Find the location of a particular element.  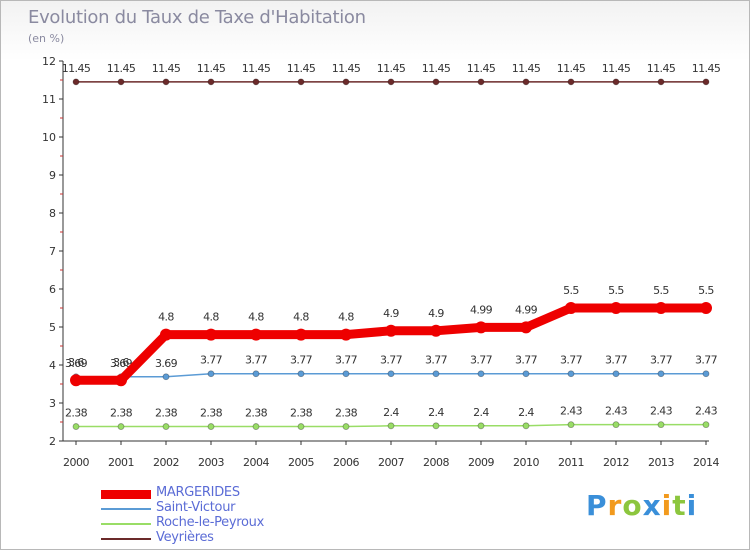

data-label-margerides: 3.6 is located at coordinates (121, 362).